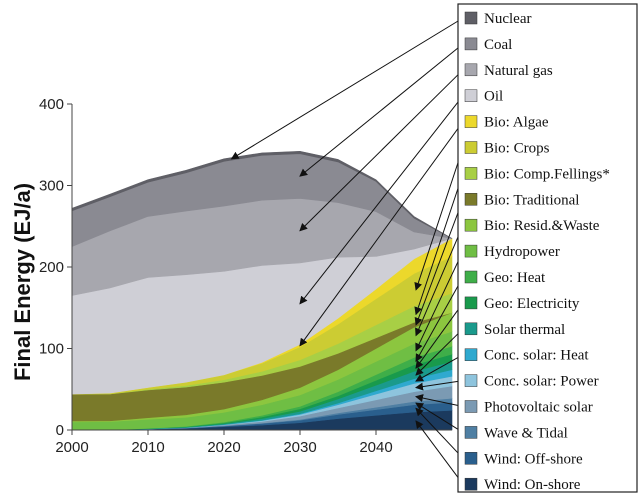  I want to click on legend-label-bio-crops: Bio: Crops, so click(517, 149).